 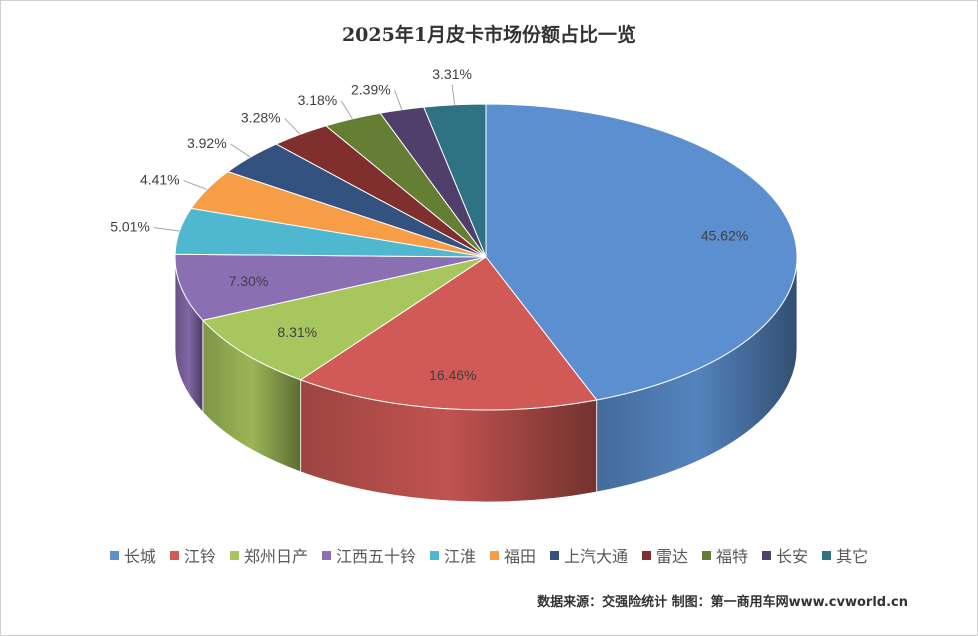 What do you see at coordinates (207, 143) in the screenshot?
I see `data-label-6: 3.92%` at bounding box center [207, 143].